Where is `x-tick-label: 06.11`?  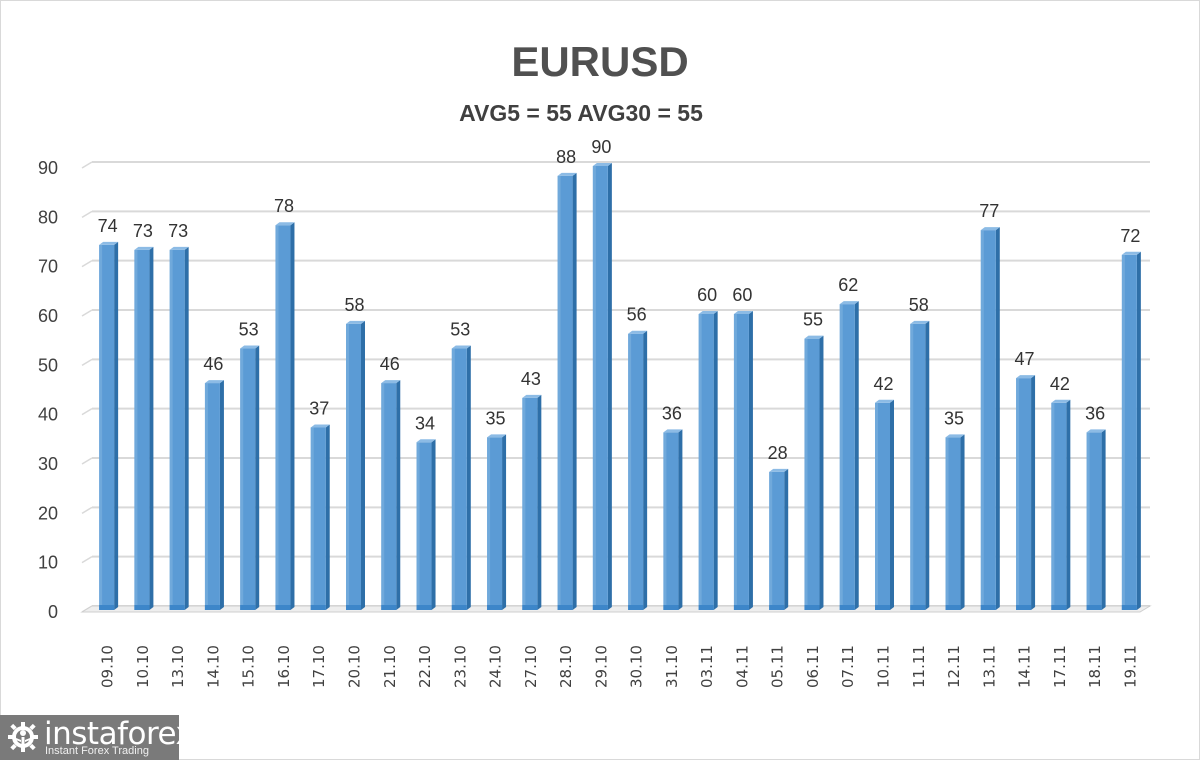 x-tick-label: 06.11 is located at coordinates (813, 666).